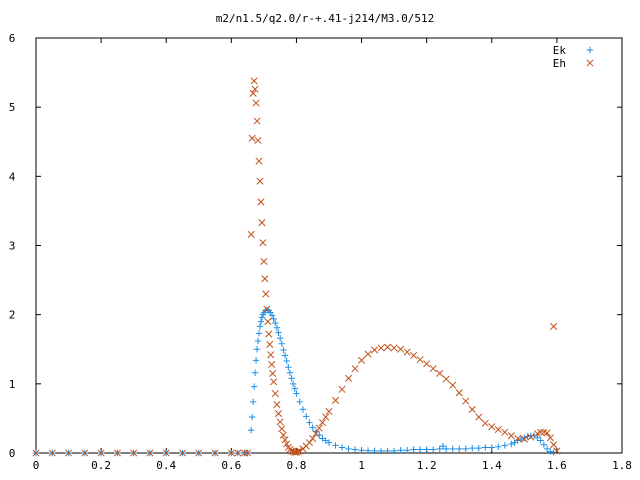  Describe the element at coordinates (559, 63) in the screenshot. I see `legend-label-eh: Eh` at that location.